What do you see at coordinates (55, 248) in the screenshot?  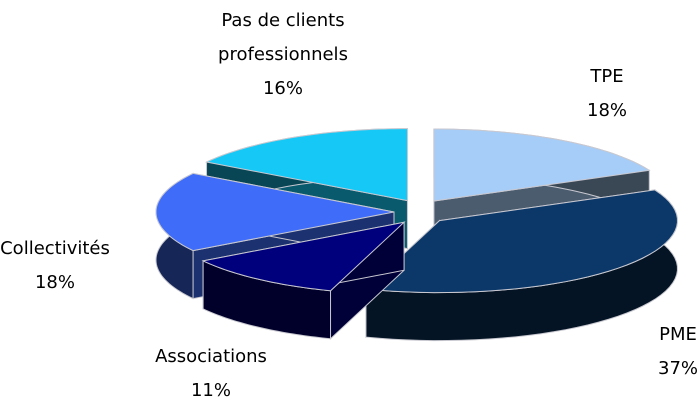 I see `category-label: Collectivités` at bounding box center [55, 248].